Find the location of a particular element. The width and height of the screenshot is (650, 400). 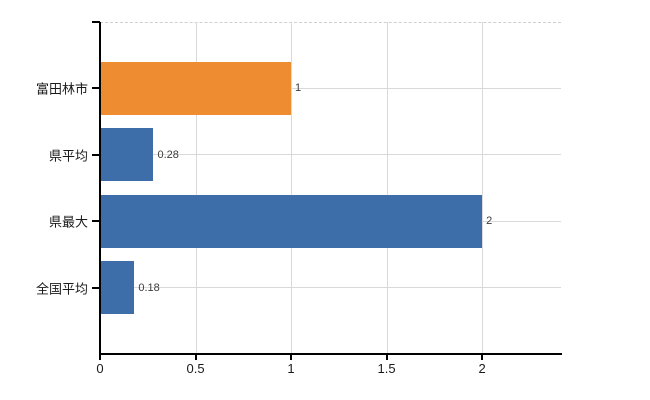

x-tick-label: 2 is located at coordinates (482, 368).